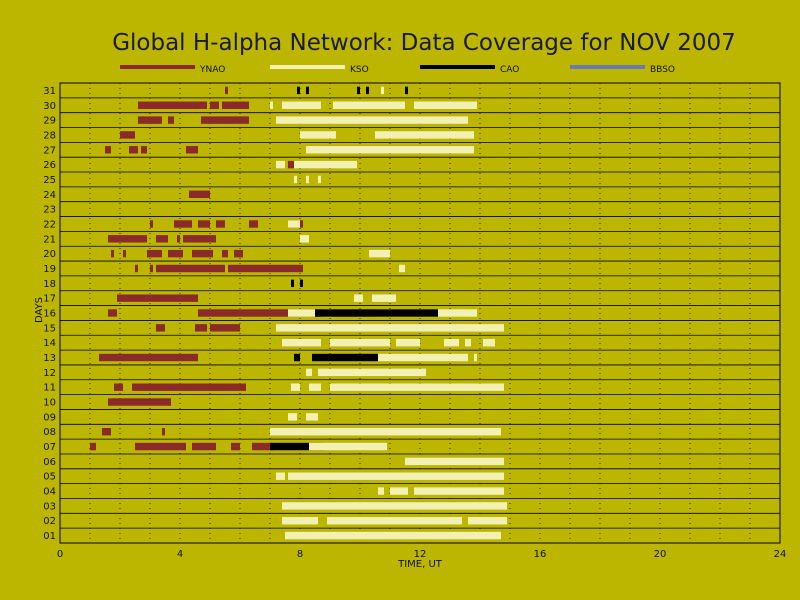 This screenshot has width=800, height=600. I want to click on y-tick-label: 21, so click(49, 239).